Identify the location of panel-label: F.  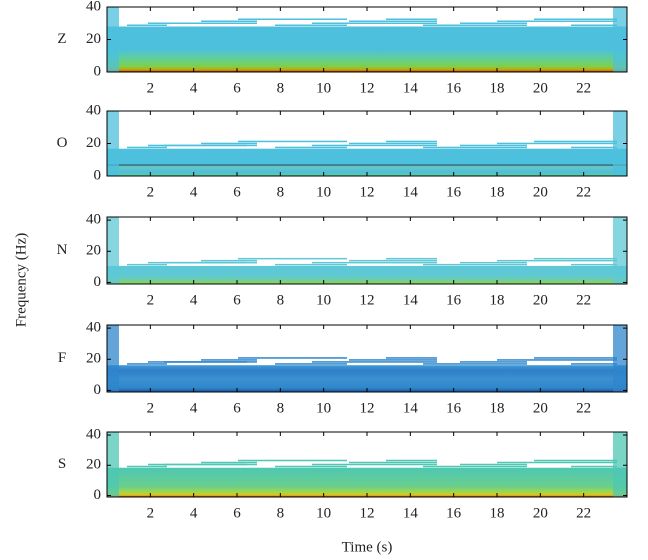
(62, 358).